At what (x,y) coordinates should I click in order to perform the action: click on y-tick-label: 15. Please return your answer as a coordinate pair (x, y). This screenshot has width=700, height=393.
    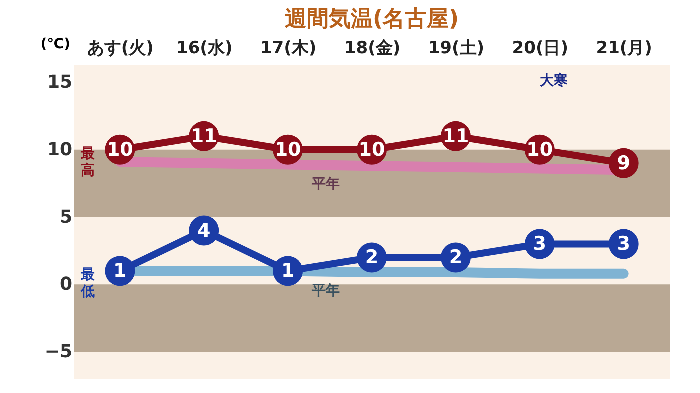
    Looking at the image, I should click on (59, 83).